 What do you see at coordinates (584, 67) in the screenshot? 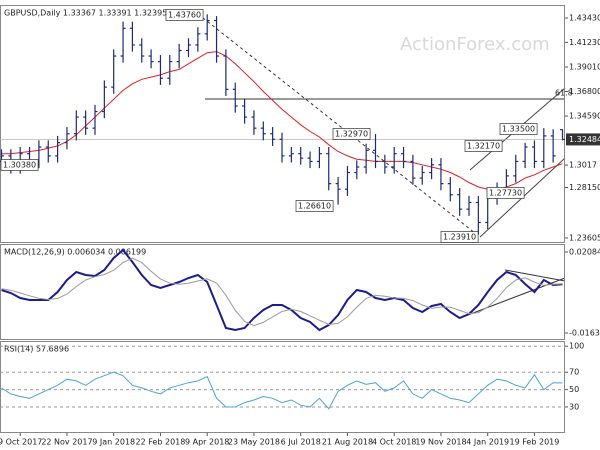
I see `y-tick-label: 1.39010` at bounding box center [584, 67].